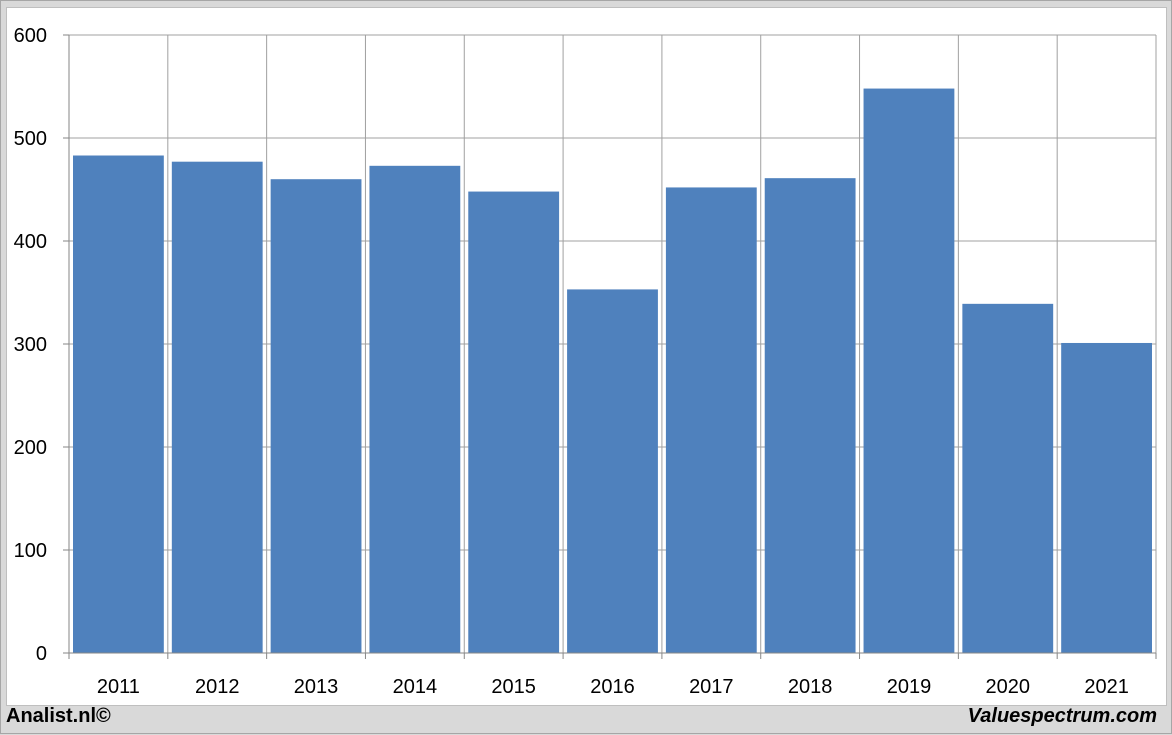 This screenshot has height=735, width=1172. I want to click on bar-2014, so click(415, 409).